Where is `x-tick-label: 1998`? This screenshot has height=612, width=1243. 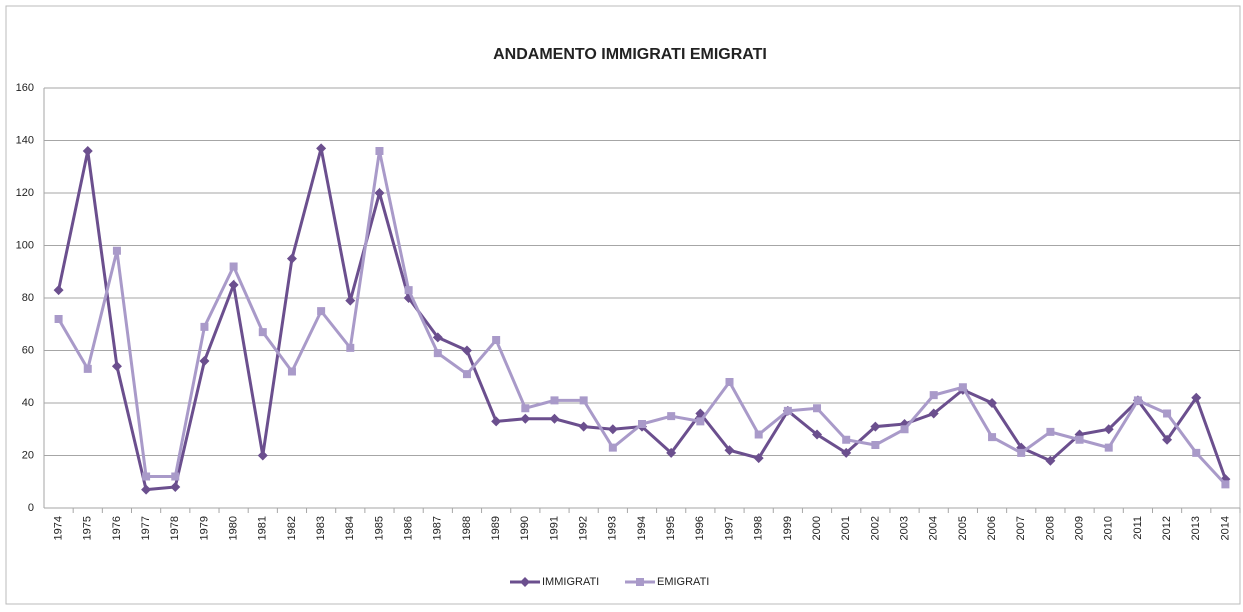 x-tick-label: 1998 is located at coordinates (759, 528).